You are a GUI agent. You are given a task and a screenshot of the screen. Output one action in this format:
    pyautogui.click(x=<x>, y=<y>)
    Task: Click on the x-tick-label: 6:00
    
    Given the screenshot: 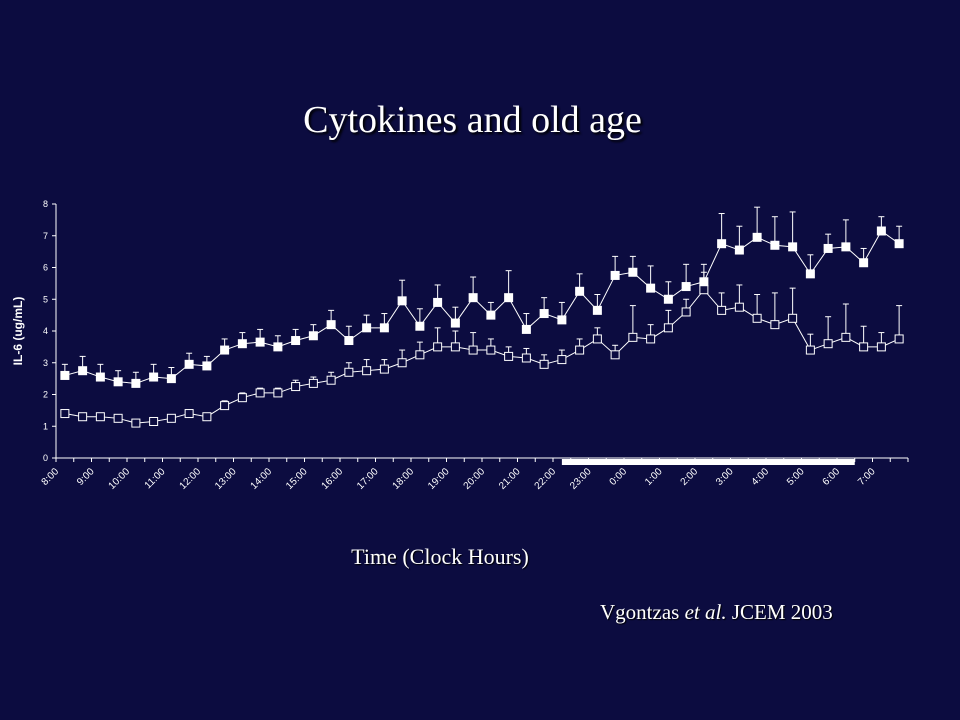 What is the action you would take?
    pyautogui.click(x=832, y=477)
    